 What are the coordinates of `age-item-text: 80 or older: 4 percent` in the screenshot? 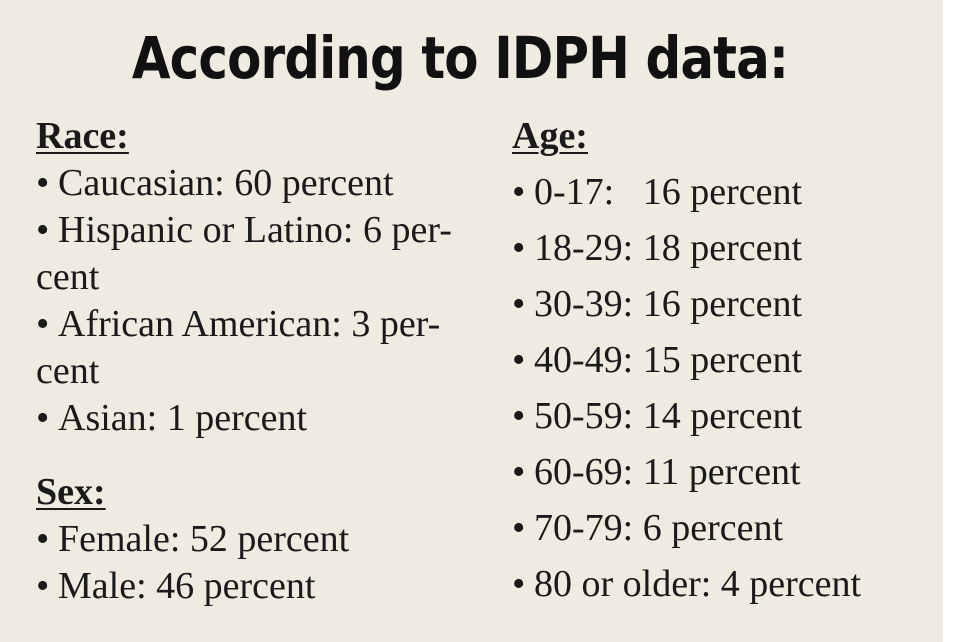 It's located at (698, 584).